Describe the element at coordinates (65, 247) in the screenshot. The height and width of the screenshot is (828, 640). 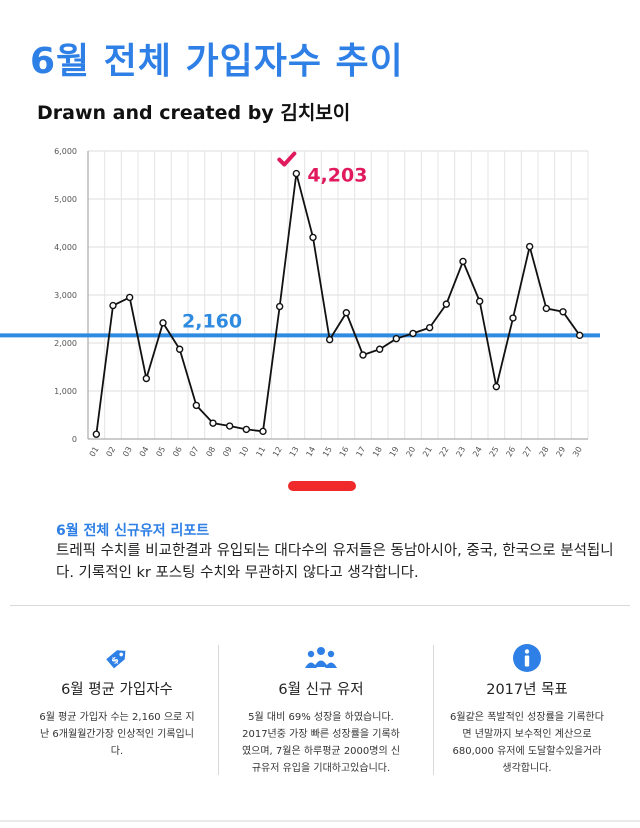
I see `y-tick-label: 4,000` at that location.